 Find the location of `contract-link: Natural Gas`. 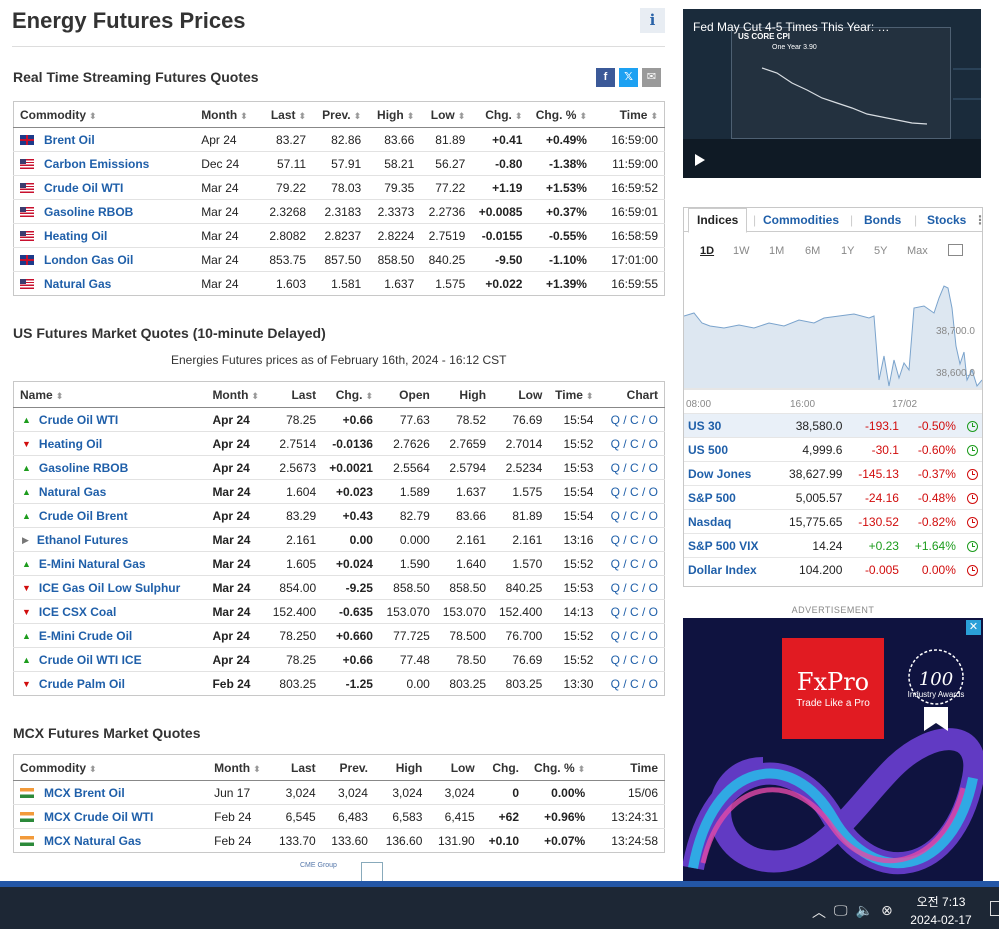

contract-link: Natural Gas is located at coordinates (72, 491).